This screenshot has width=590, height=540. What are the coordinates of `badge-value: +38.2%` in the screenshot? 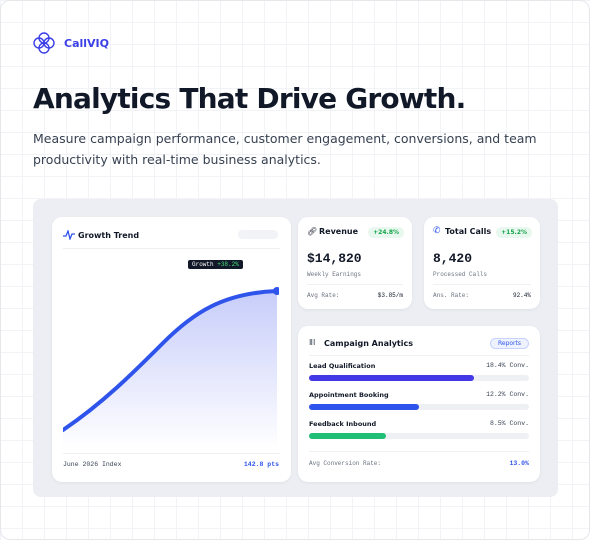 It's located at (228, 264).